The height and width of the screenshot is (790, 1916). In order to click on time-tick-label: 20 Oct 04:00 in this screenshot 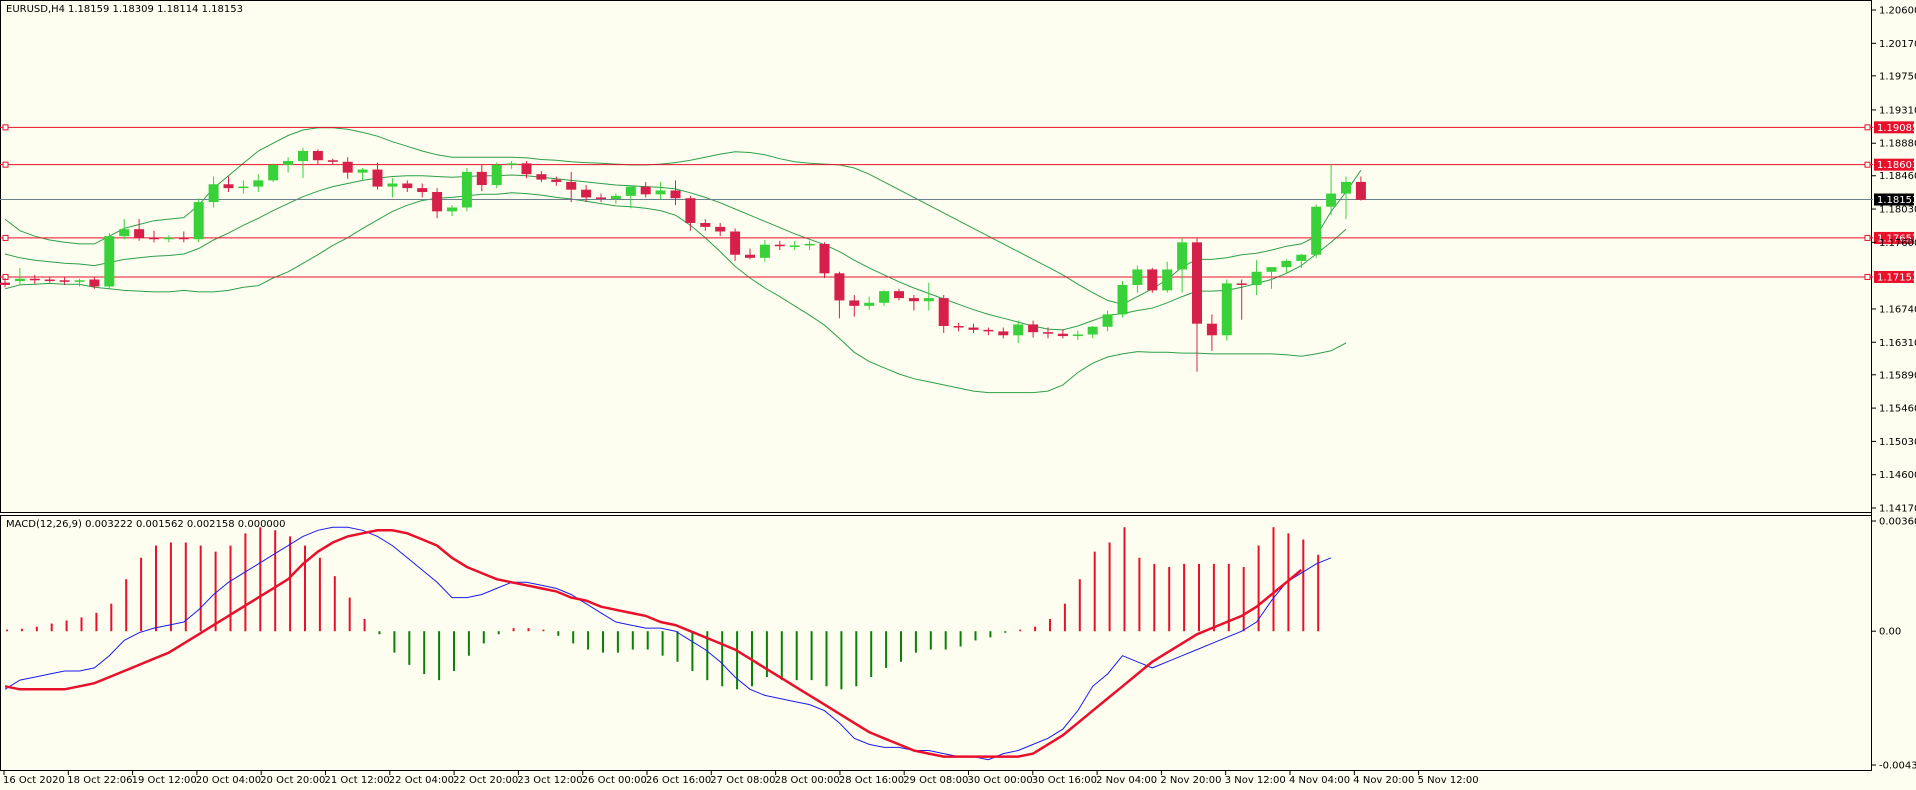, I will do `click(228, 780)`.